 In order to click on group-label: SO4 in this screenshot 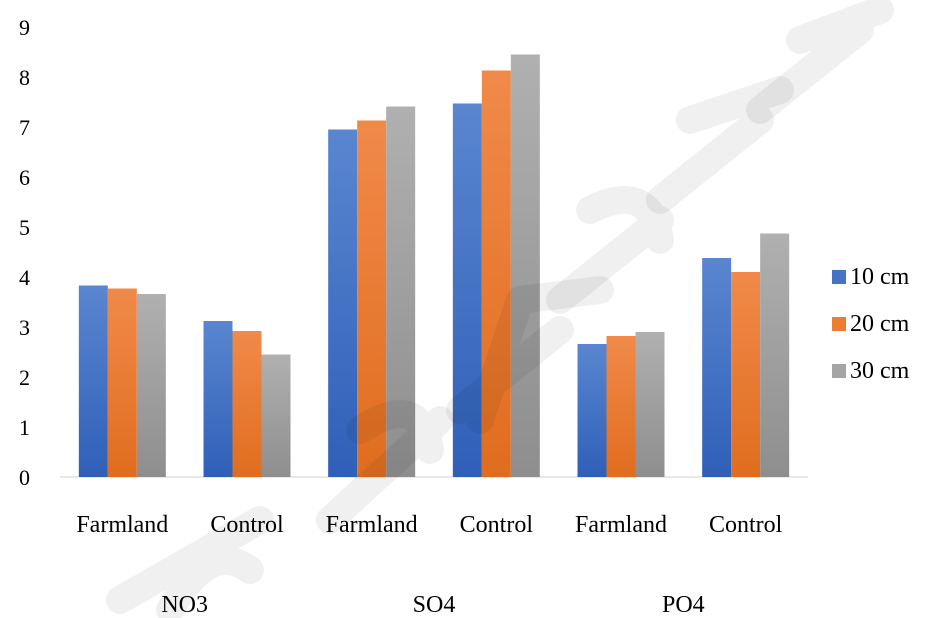, I will do `click(434, 605)`.